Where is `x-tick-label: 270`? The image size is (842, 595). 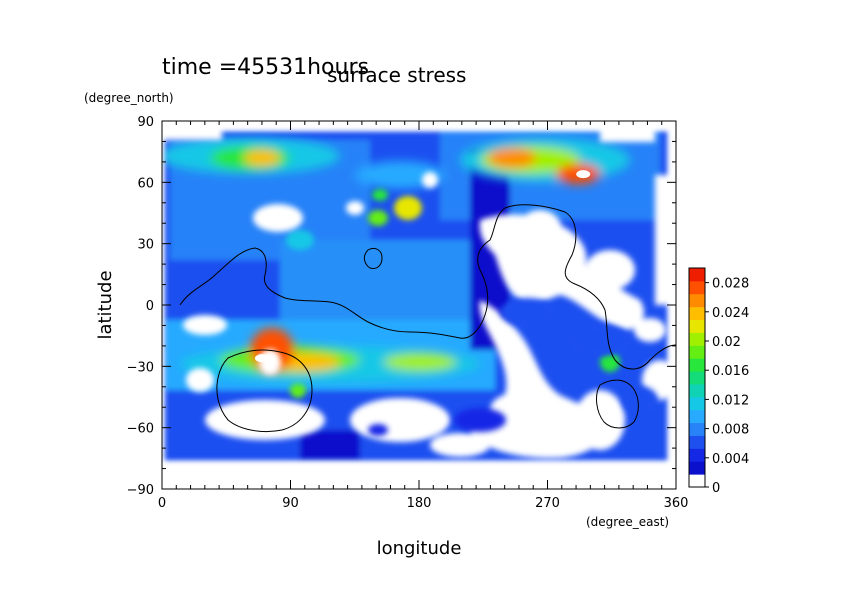
x-tick-label: 270 is located at coordinates (547, 503).